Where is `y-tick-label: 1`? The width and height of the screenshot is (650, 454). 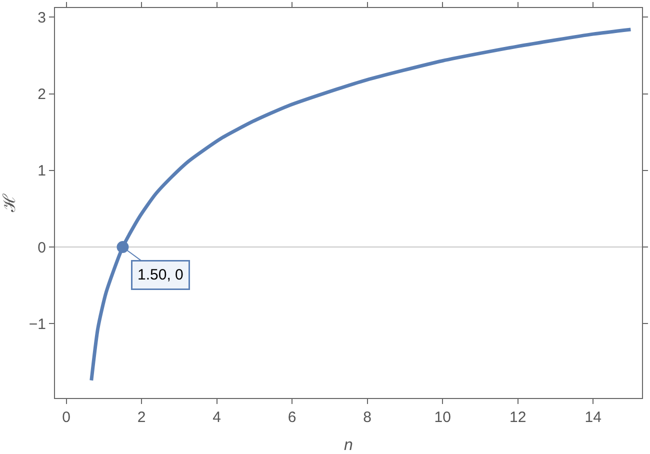
y-tick-label: 1 is located at coordinates (42, 171).